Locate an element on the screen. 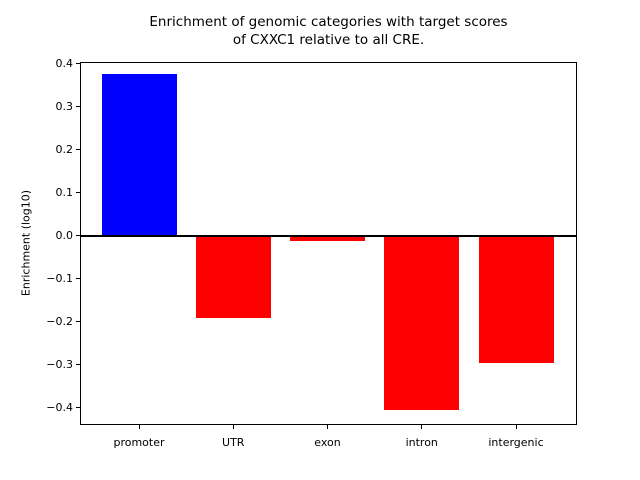  bar-promoter is located at coordinates (139, 155).